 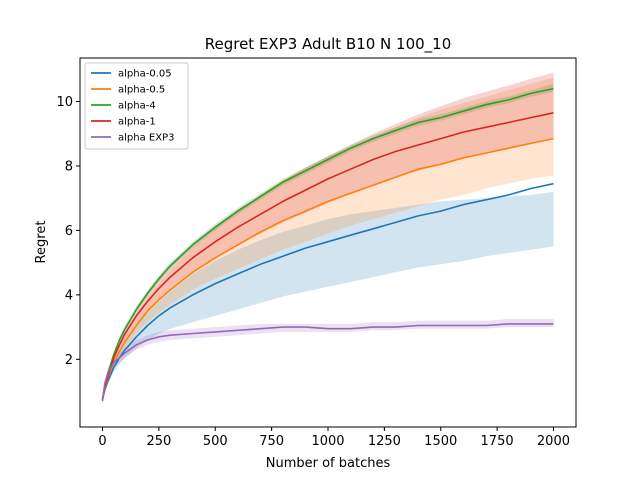 I want to click on x-tick-label: 1000, so click(x=327, y=441).